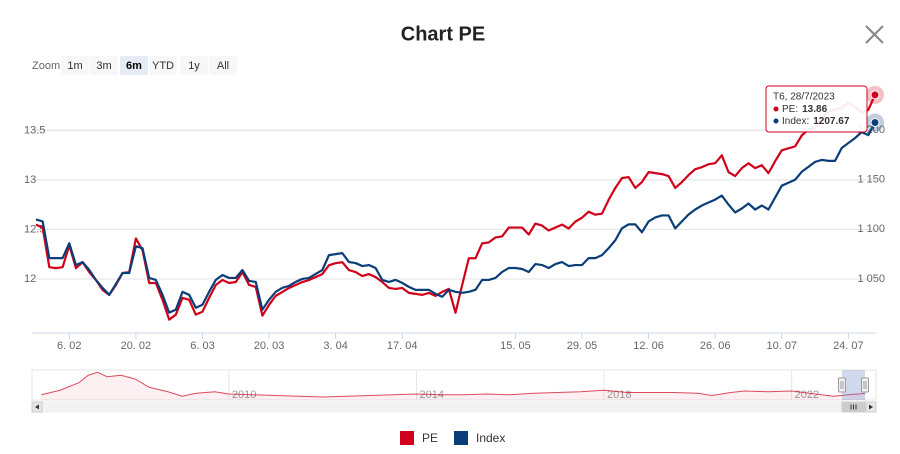  I want to click on tooltip-header: T6, 28/7/2023, so click(804, 97).